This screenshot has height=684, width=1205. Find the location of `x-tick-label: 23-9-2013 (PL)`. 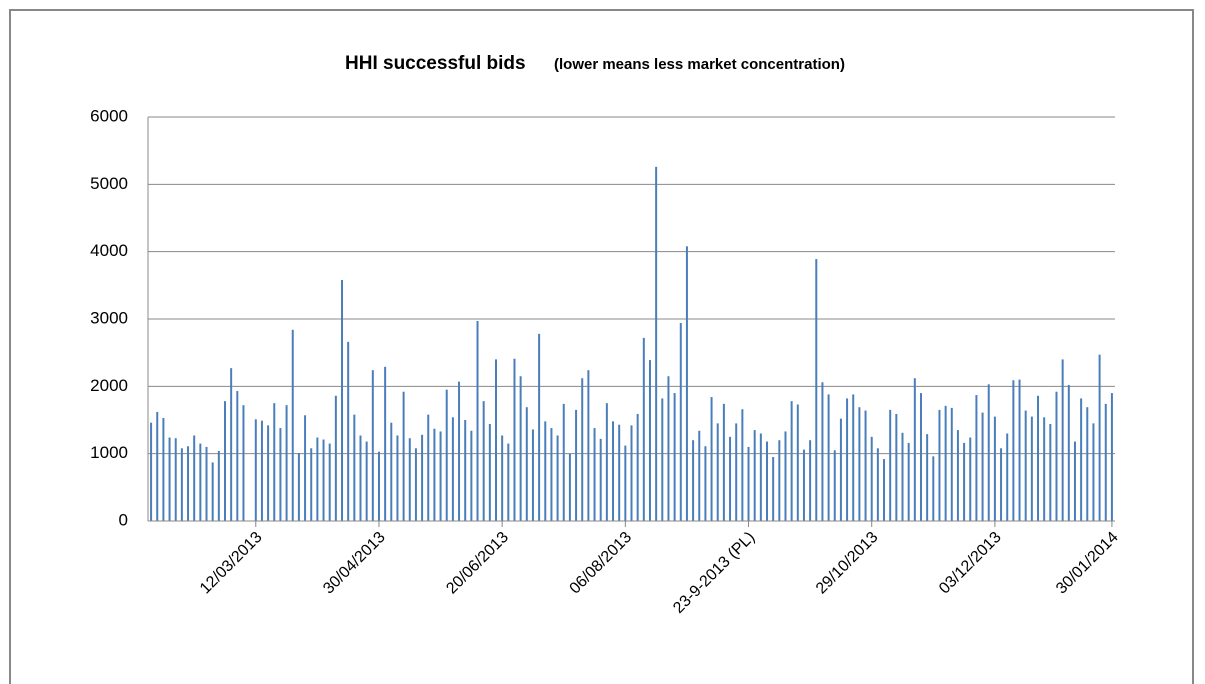

x-tick-label: 23-9-2013 (PL) is located at coordinates (714, 573).